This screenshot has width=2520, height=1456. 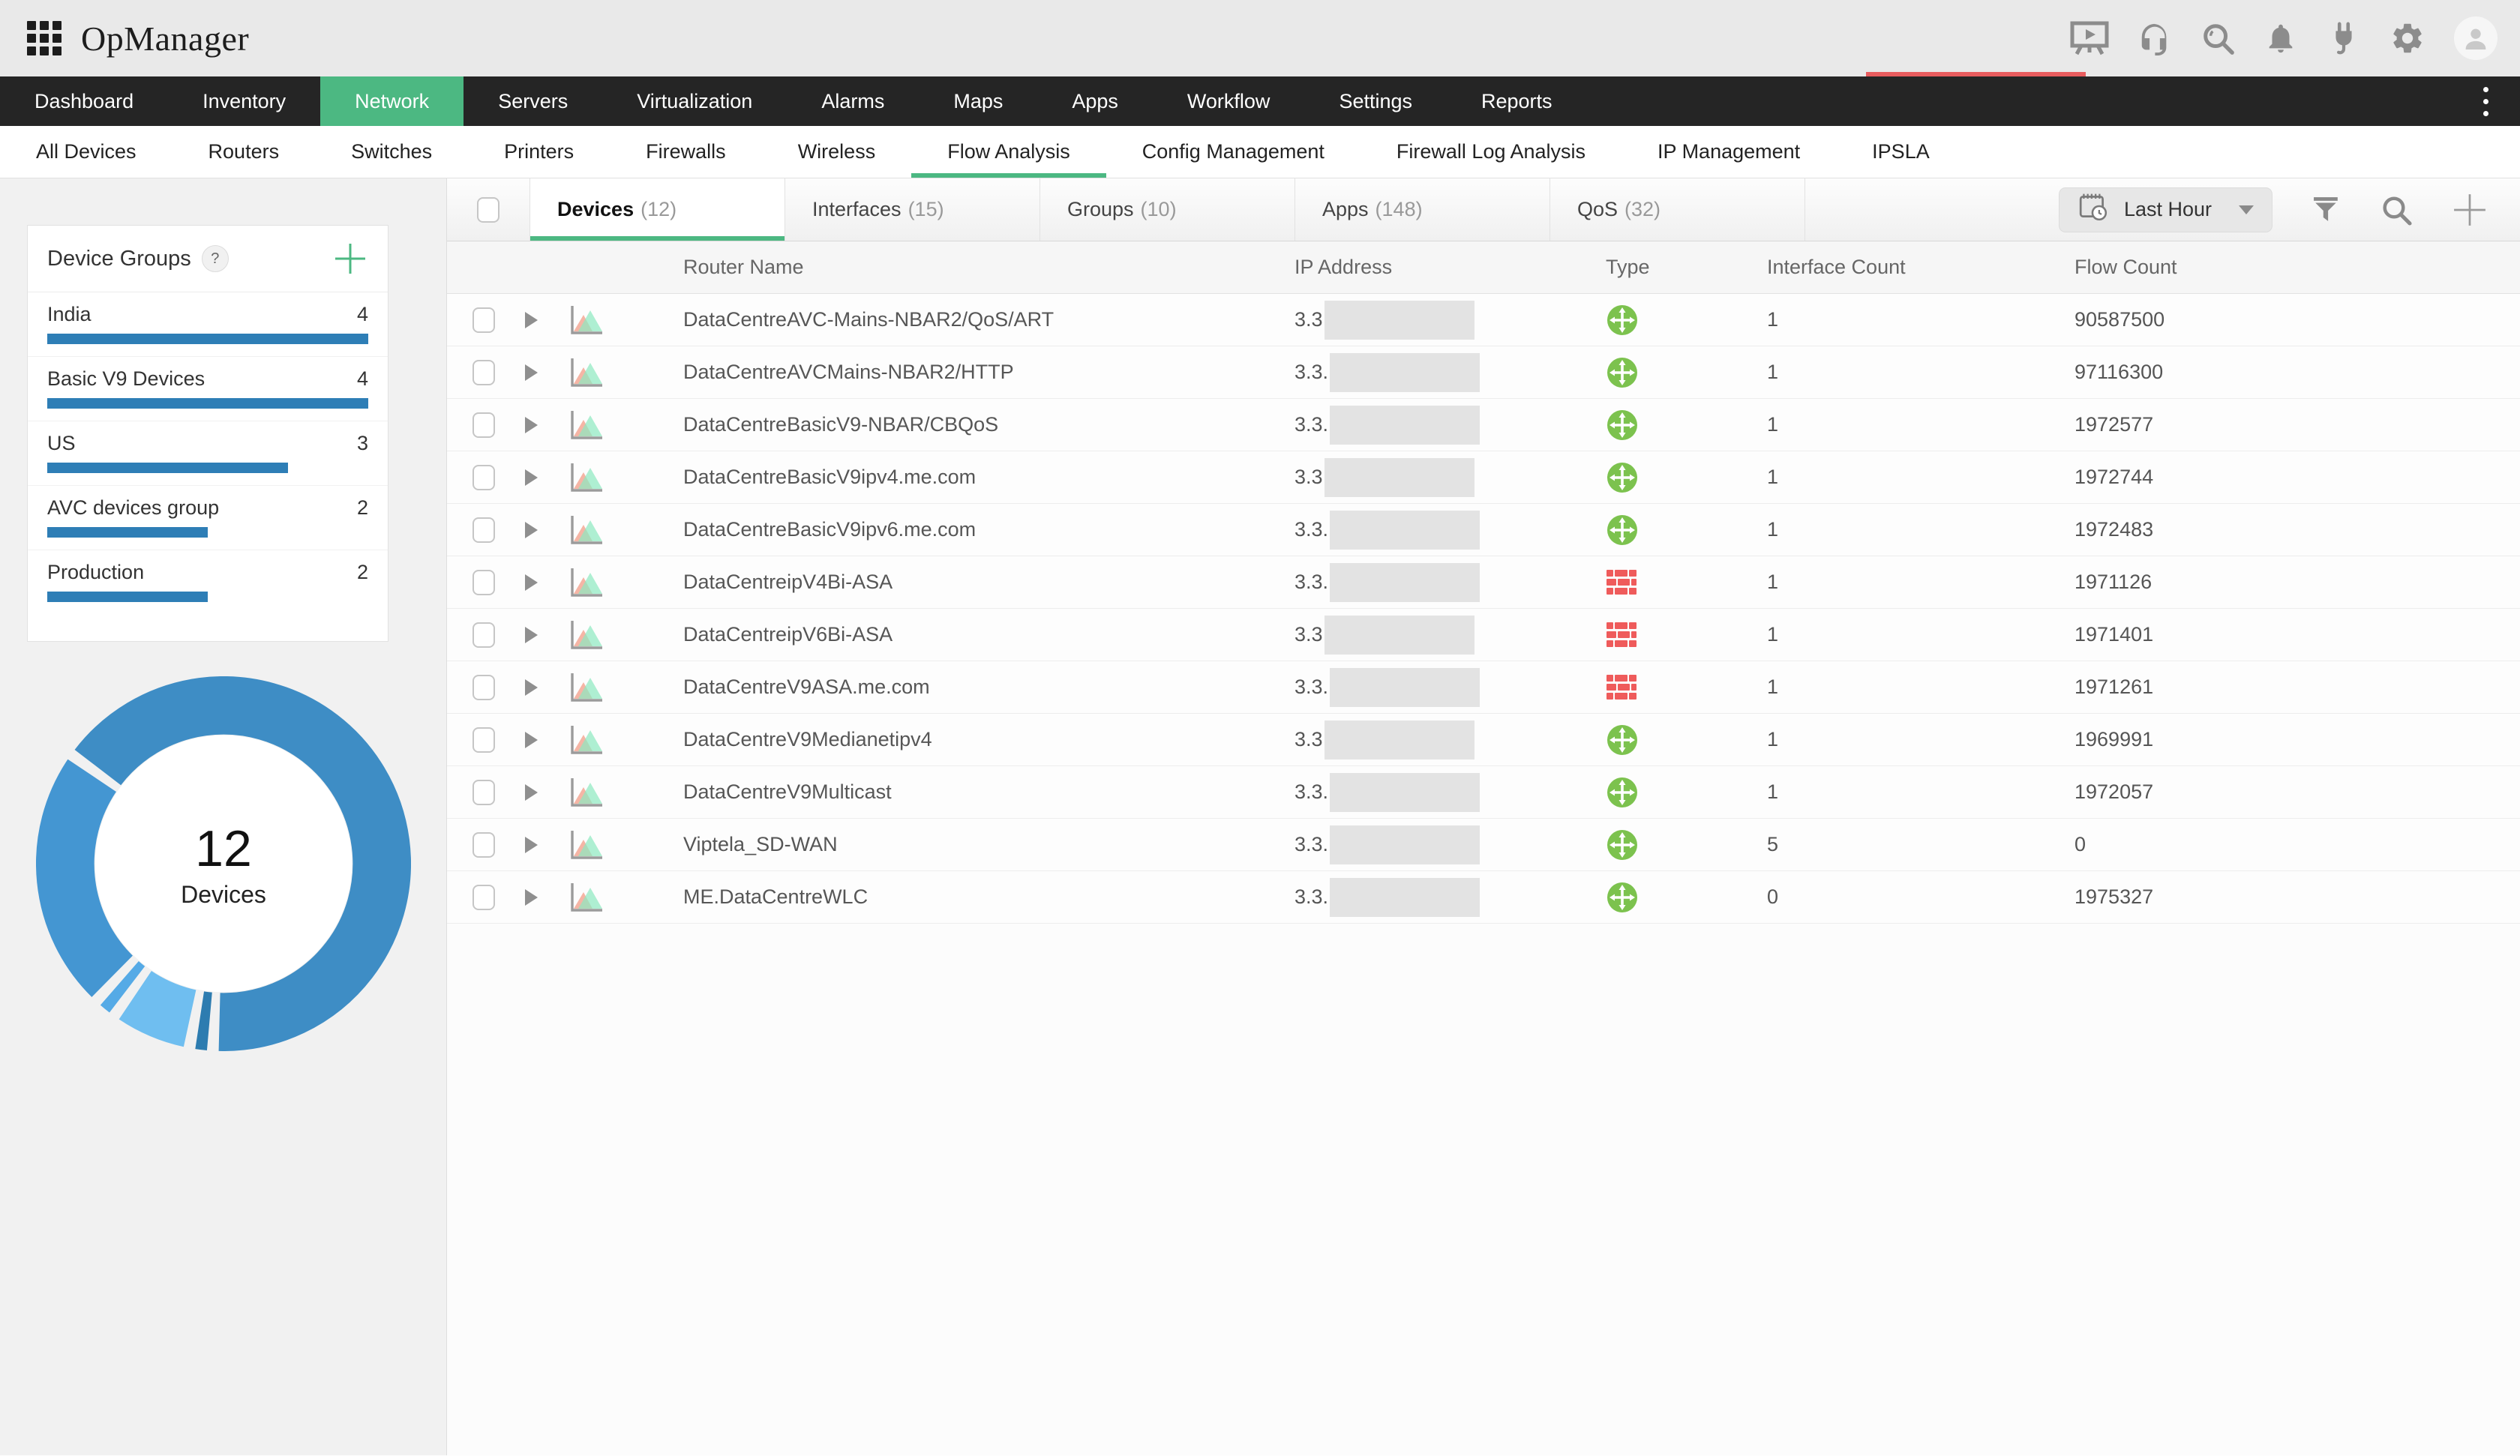 What do you see at coordinates (1233, 151) in the screenshot?
I see `subnav-item-config-management: Config Management` at bounding box center [1233, 151].